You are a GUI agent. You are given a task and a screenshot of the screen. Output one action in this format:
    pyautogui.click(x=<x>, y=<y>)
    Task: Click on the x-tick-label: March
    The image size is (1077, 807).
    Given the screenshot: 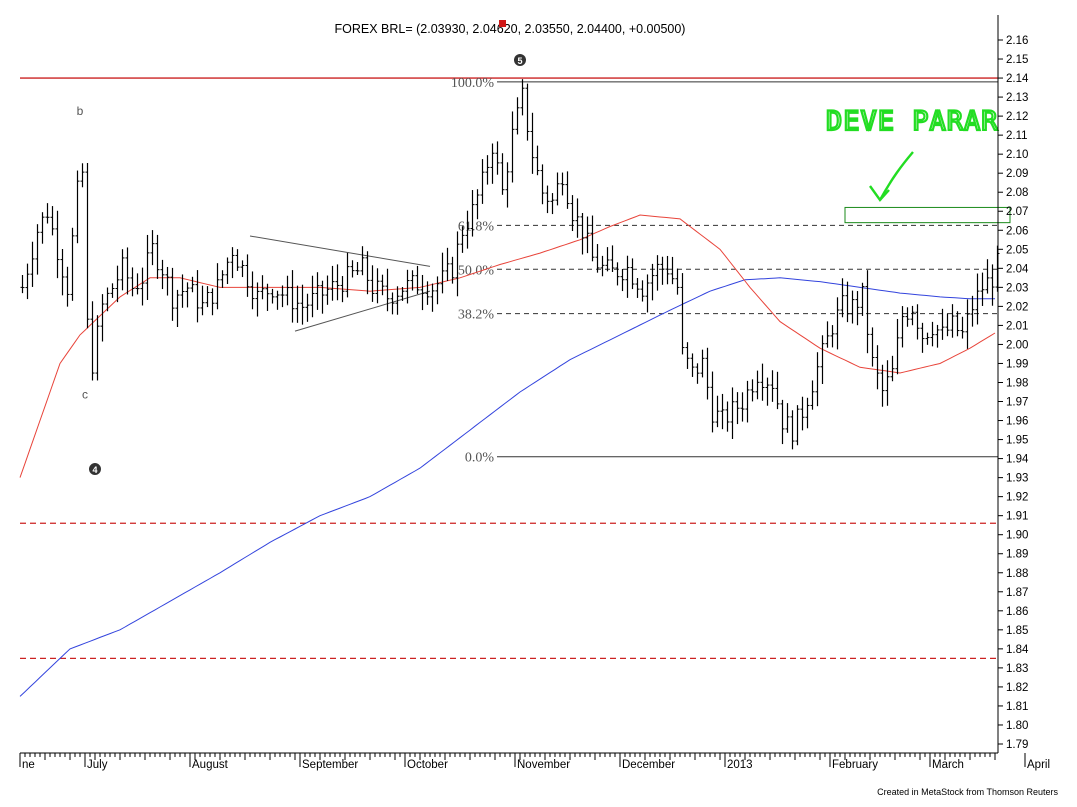 What is the action you would take?
    pyautogui.click(x=948, y=765)
    